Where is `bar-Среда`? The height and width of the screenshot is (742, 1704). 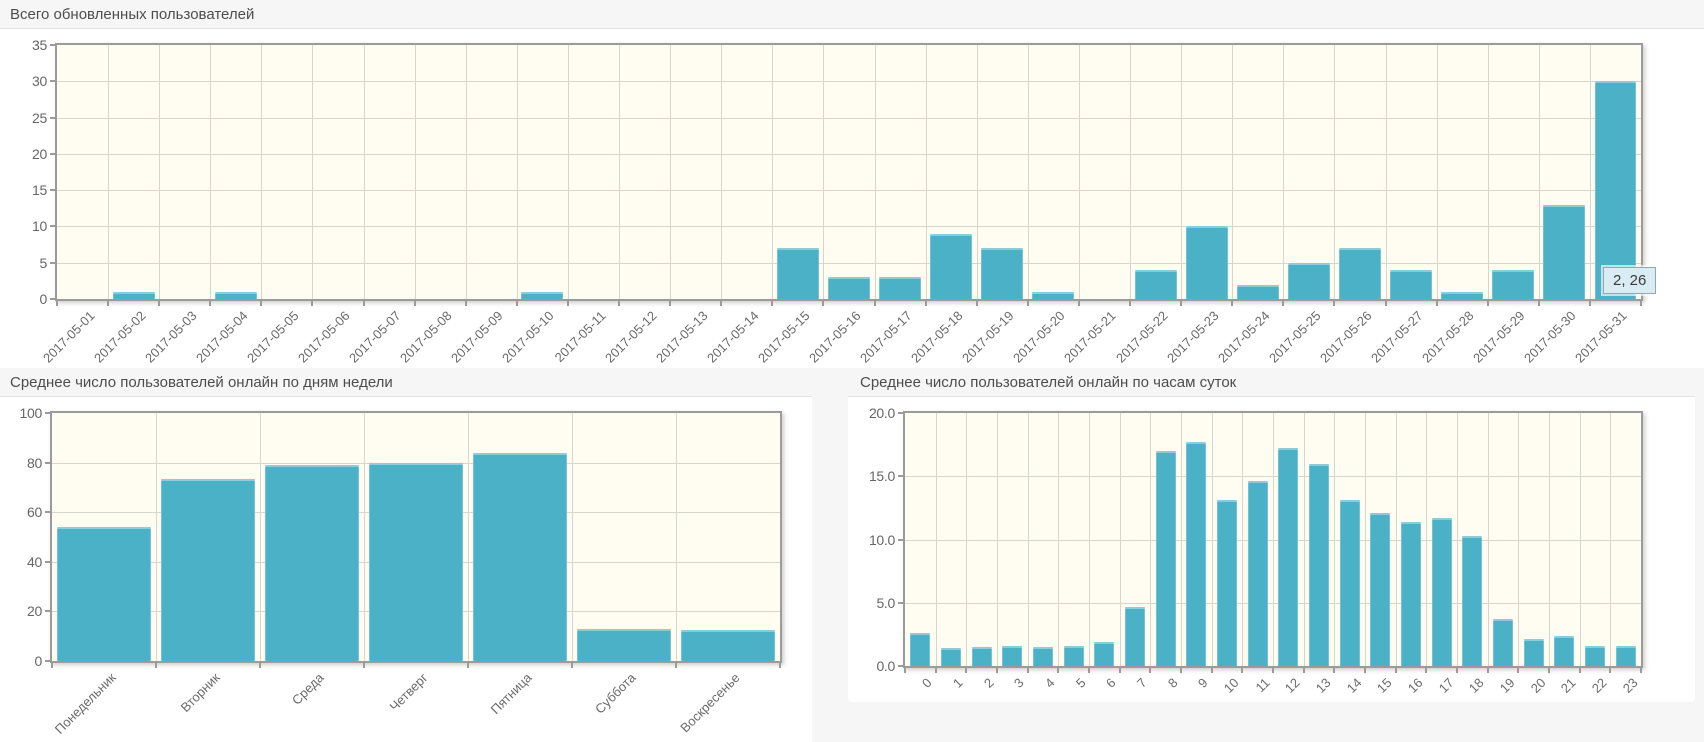
bar-Среда is located at coordinates (312, 563).